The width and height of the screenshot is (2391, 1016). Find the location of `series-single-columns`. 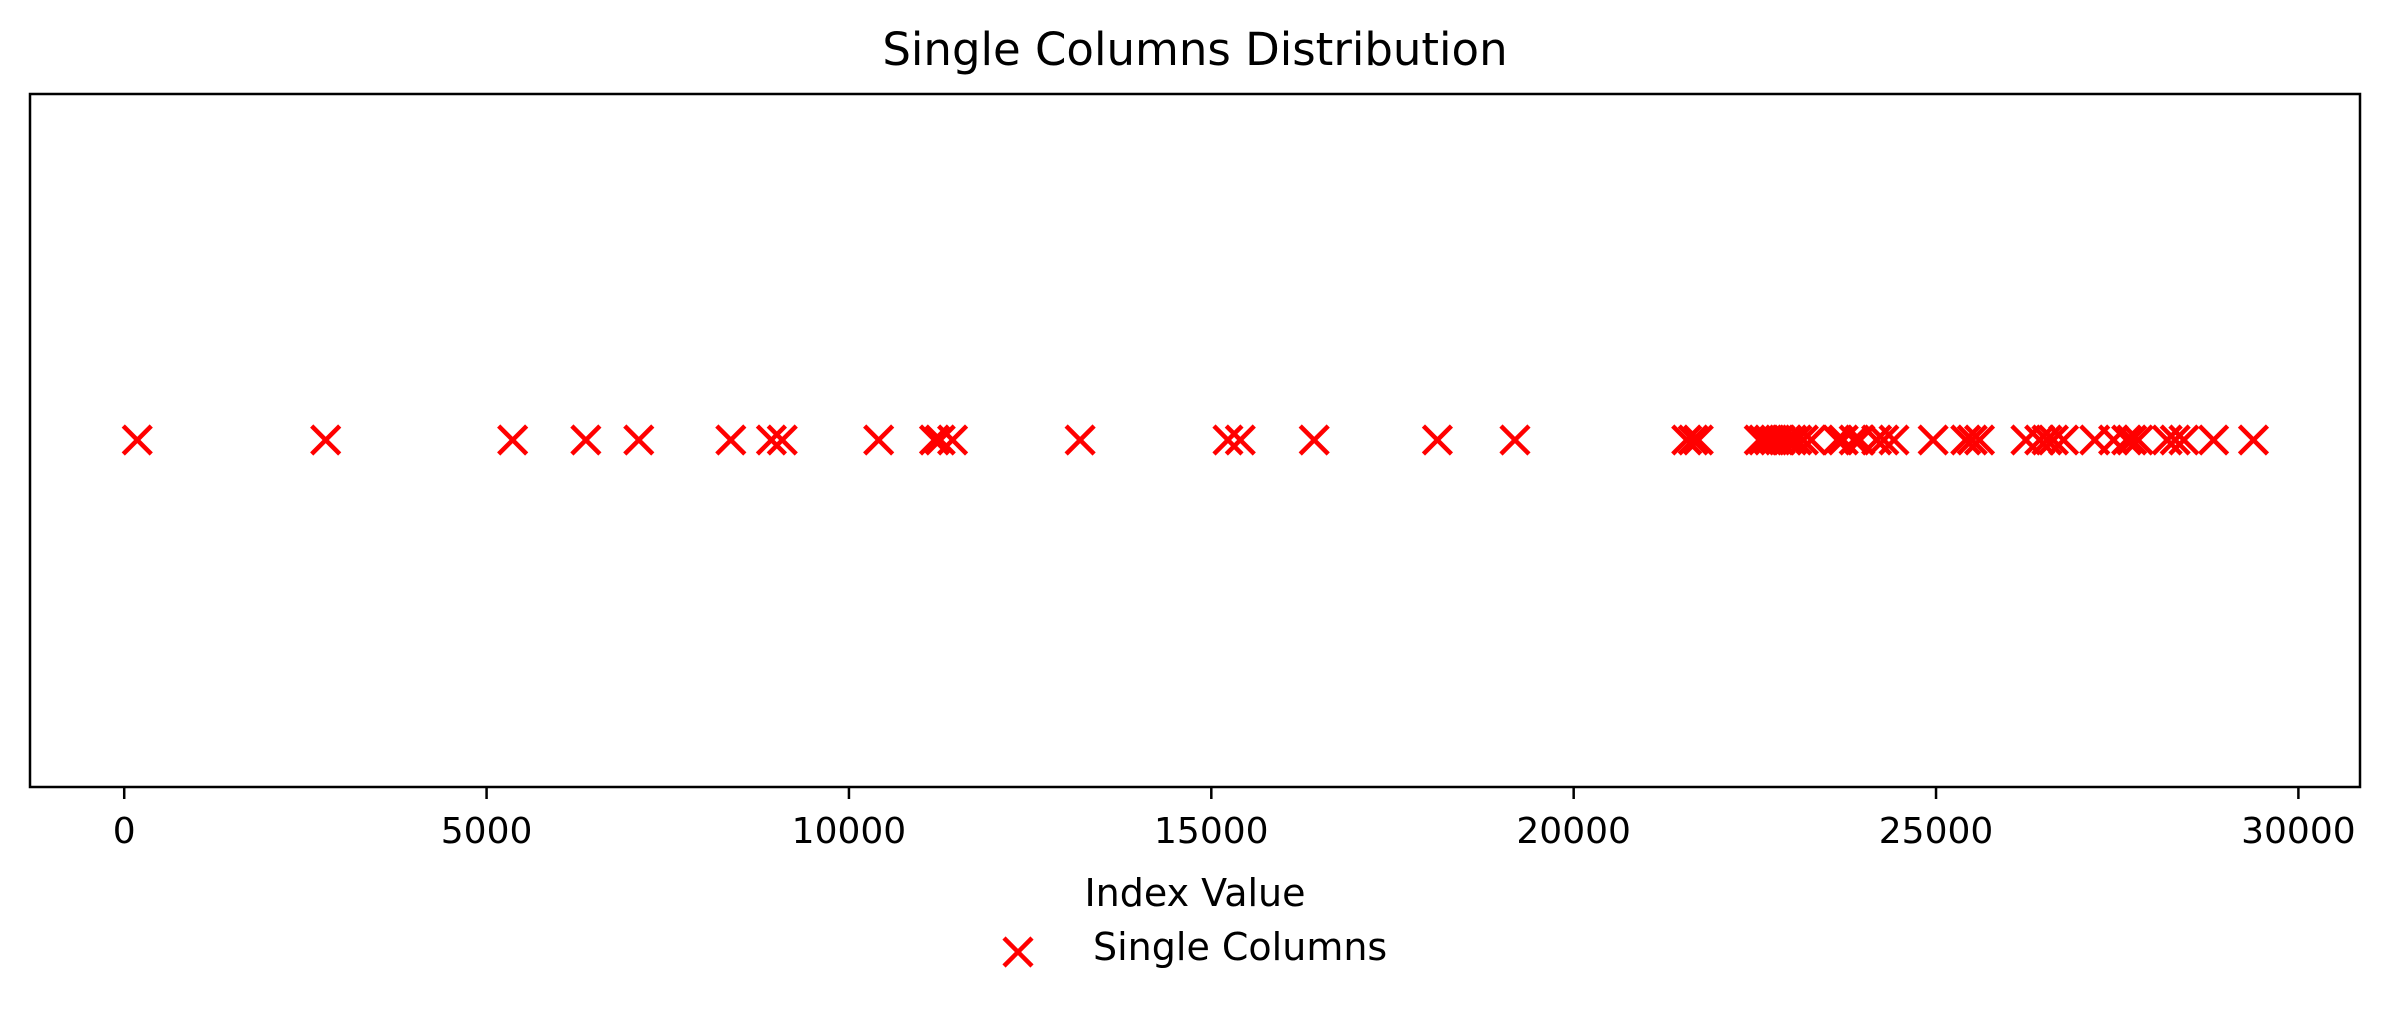

series-single-columns is located at coordinates (1195, 440).